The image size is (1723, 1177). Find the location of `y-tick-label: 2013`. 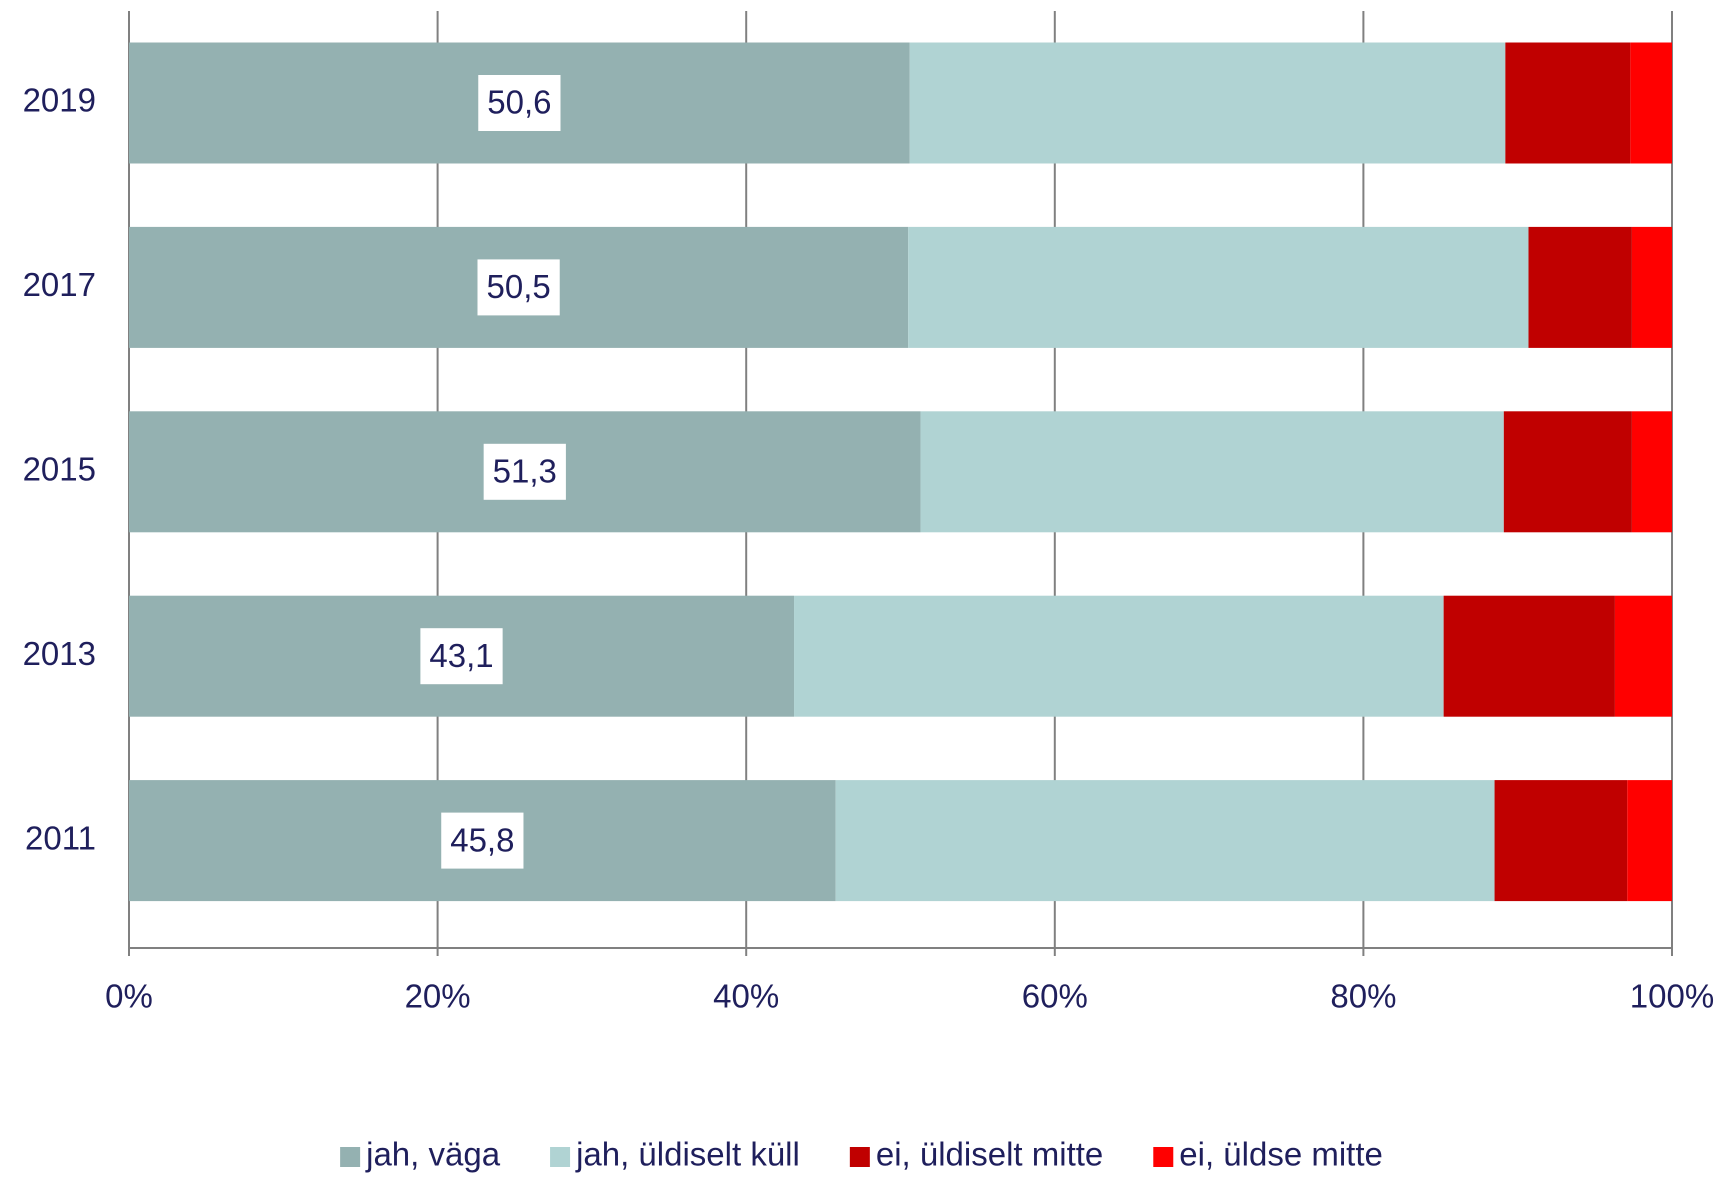

y-tick-label: 2013 is located at coordinates (59, 653).